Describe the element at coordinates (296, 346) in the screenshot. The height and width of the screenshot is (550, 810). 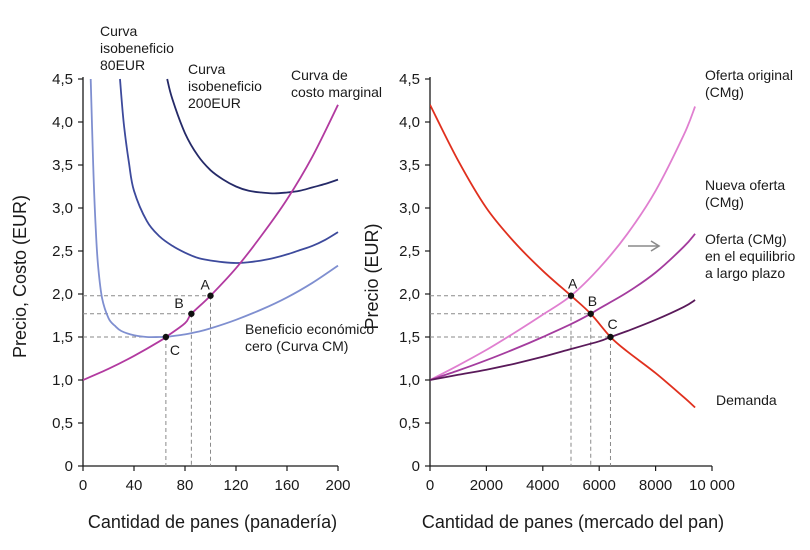
I see `series-label-line: cero (Curva CM)` at that location.